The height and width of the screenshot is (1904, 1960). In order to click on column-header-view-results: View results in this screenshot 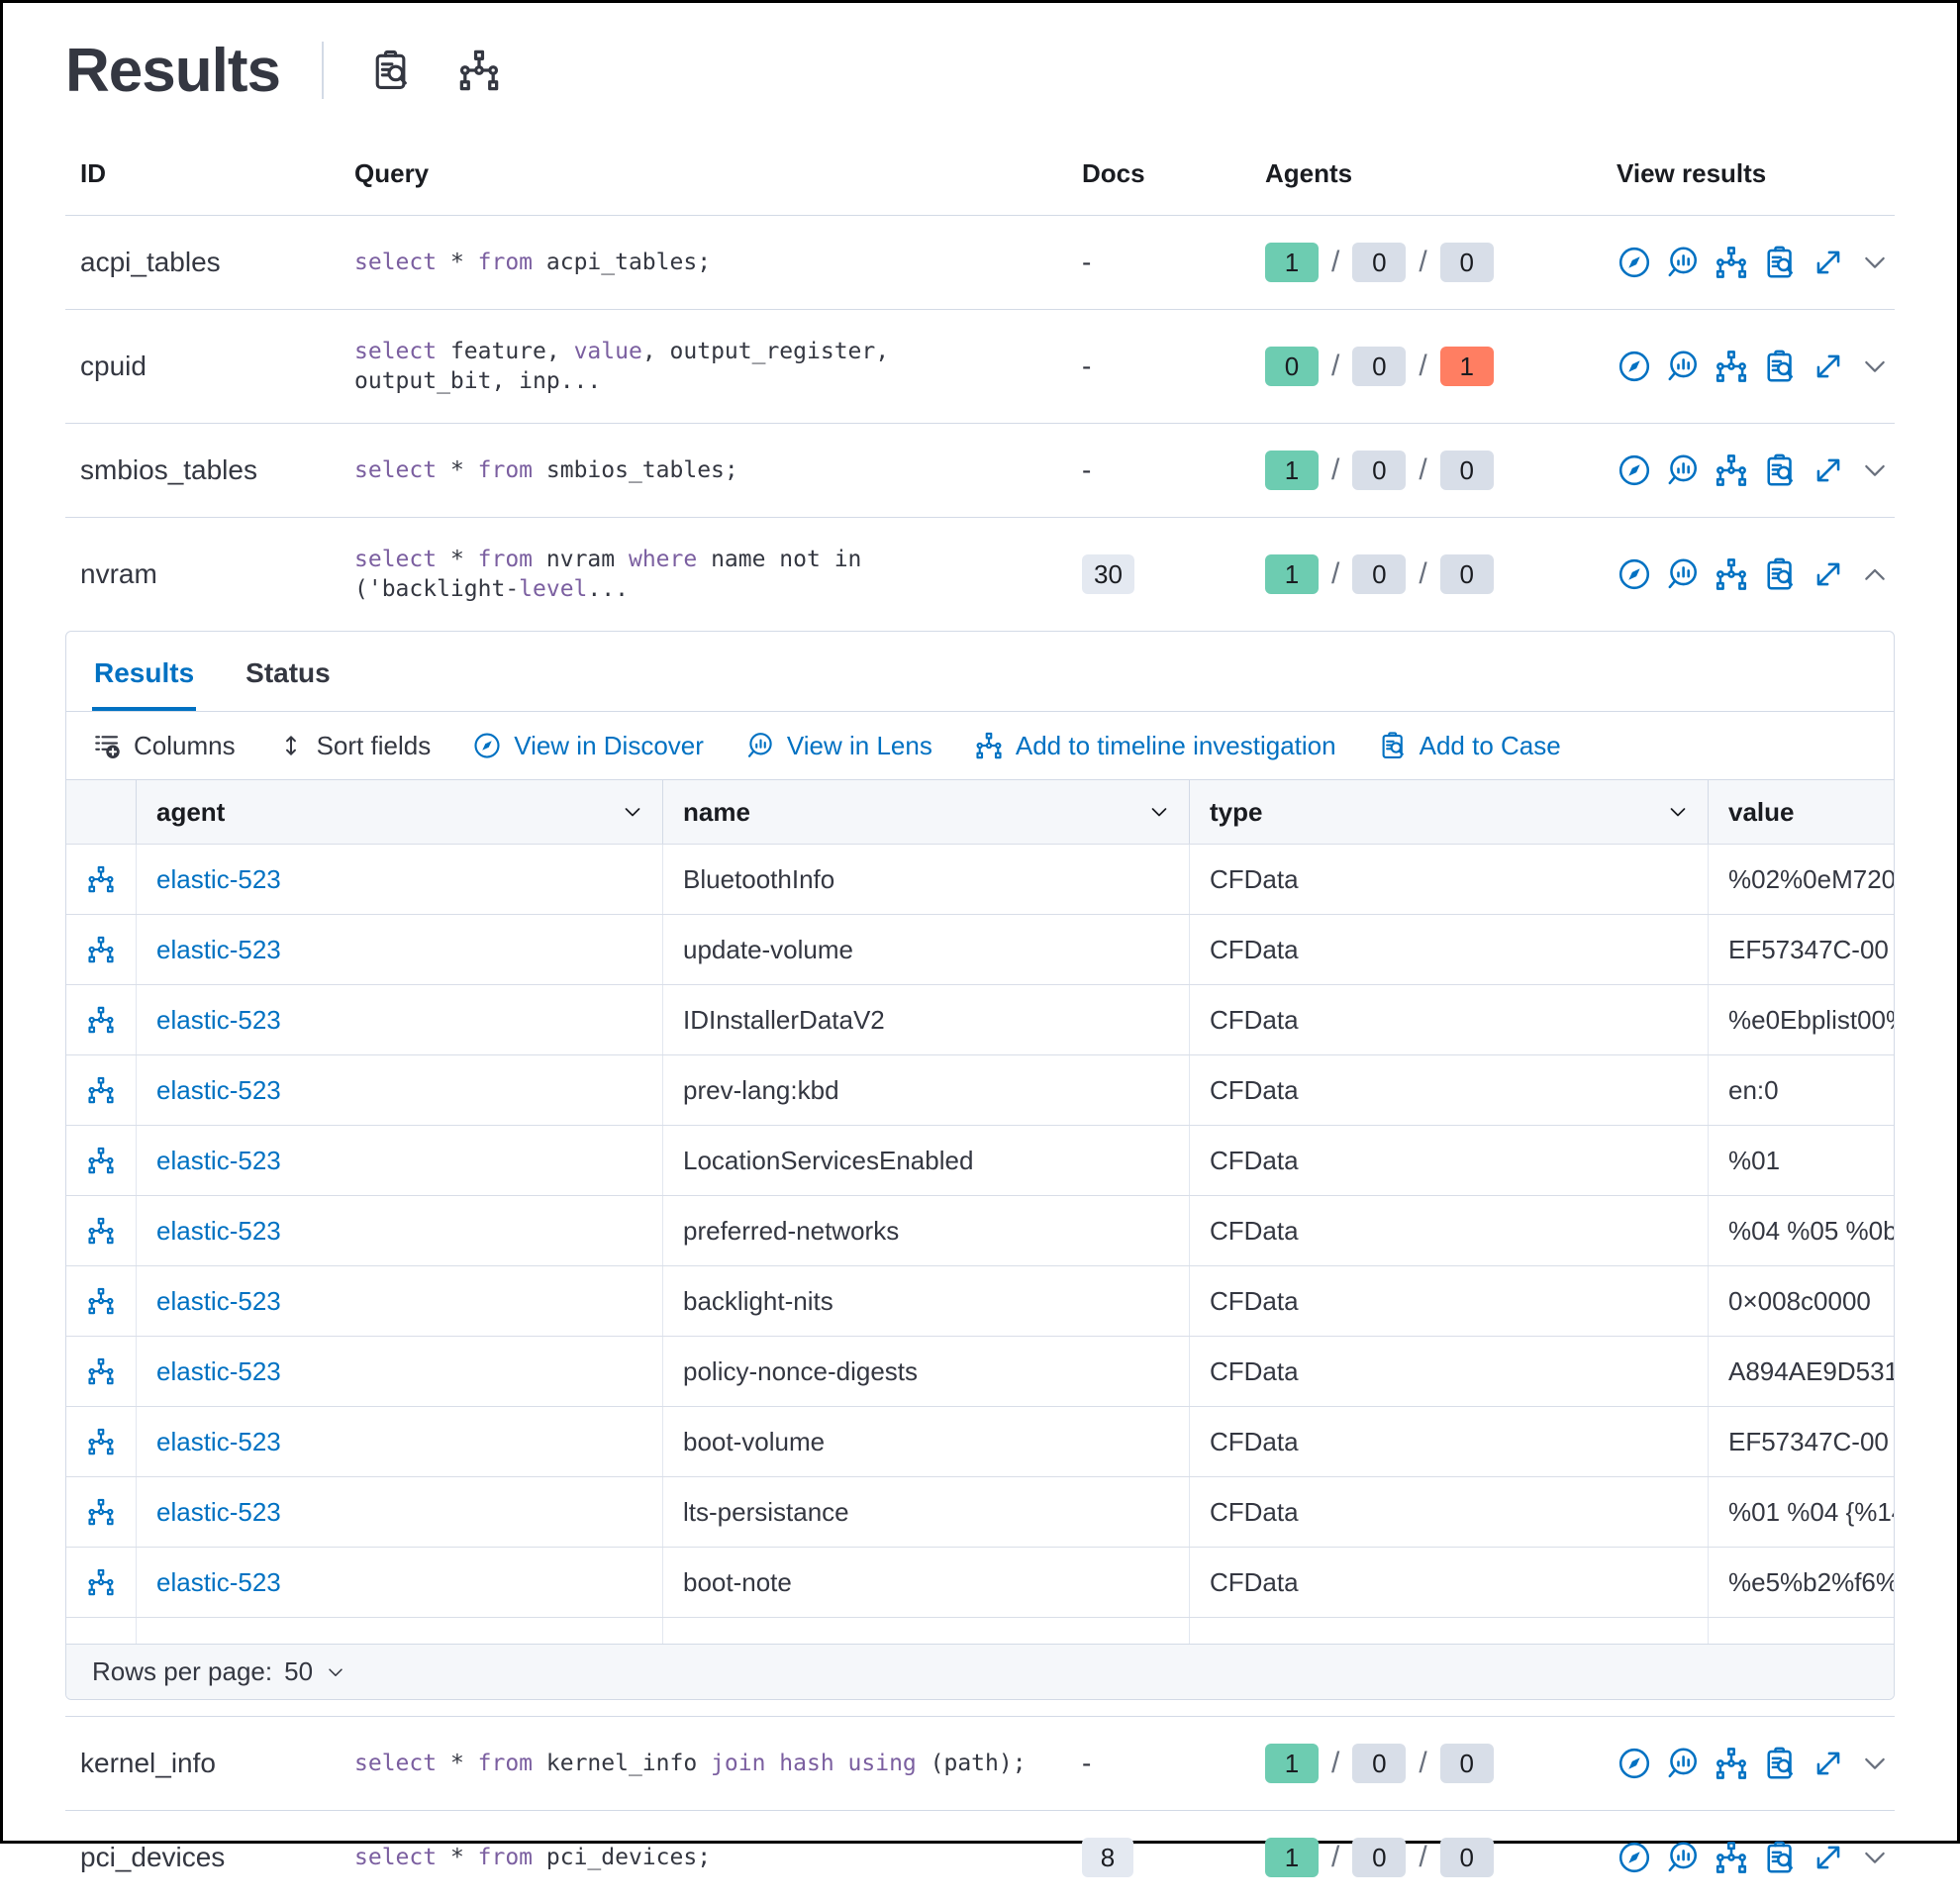, I will do `click(1692, 173)`.